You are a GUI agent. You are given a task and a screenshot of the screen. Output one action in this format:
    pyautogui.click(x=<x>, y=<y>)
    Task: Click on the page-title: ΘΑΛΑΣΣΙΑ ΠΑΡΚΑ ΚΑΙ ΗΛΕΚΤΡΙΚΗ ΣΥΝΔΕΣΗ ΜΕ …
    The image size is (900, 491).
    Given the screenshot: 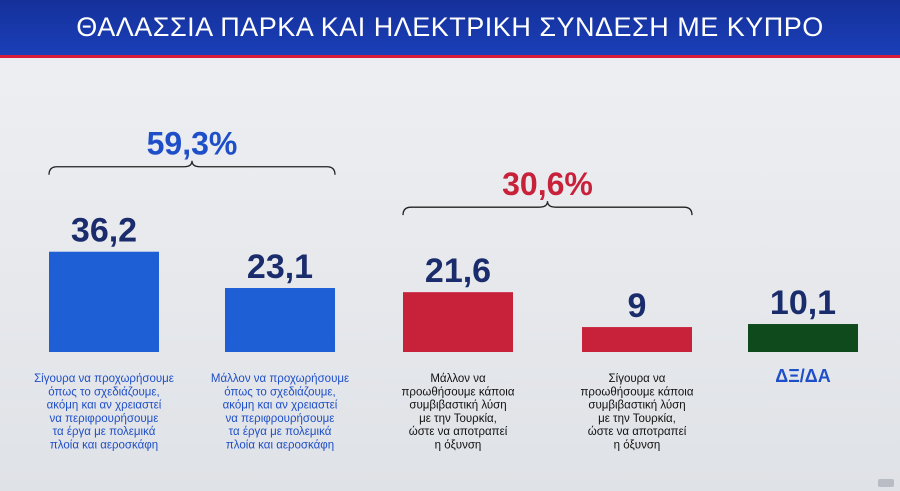 What is the action you would take?
    pyautogui.click(x=450, y=27)
    